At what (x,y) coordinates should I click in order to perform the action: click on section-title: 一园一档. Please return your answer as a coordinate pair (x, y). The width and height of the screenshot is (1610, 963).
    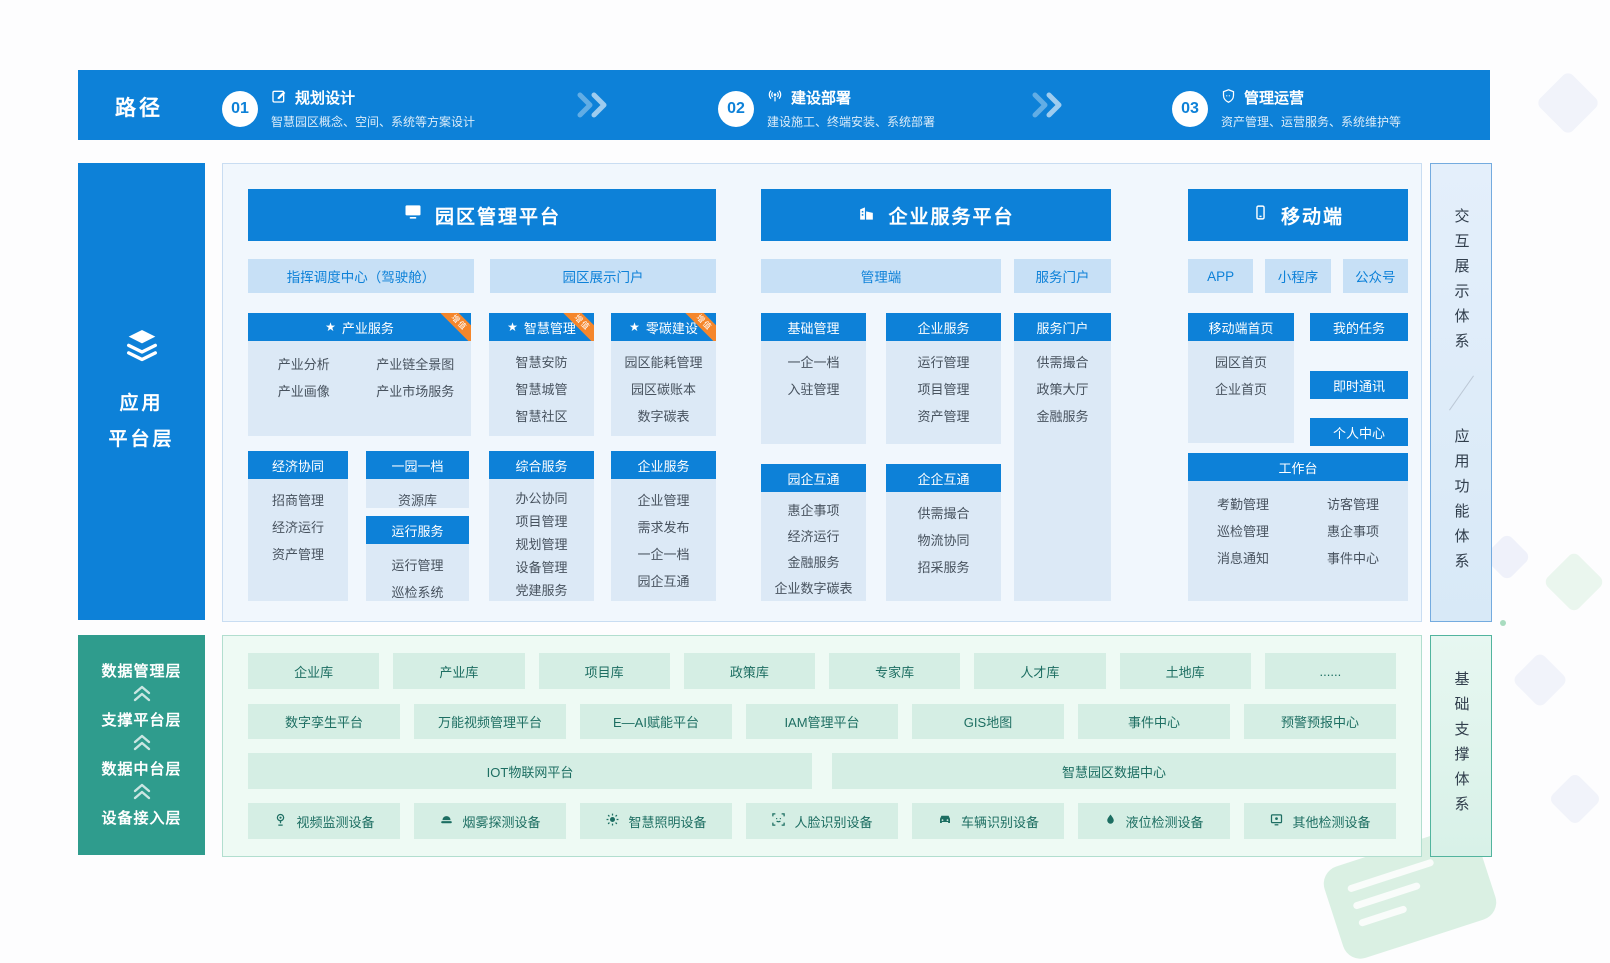
    Looking at the image, I should click on (417, 466).